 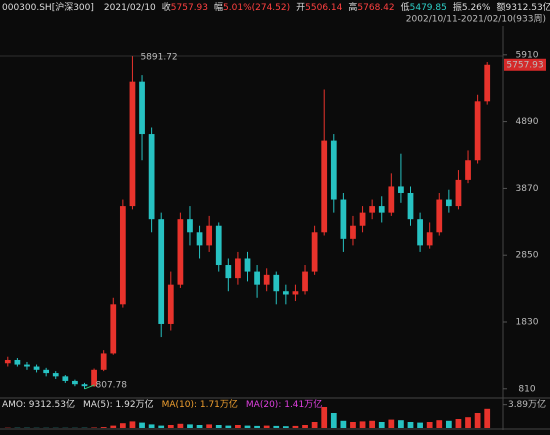 What do you see at coordinates (38, 404) in the screenshot?
I see `volume-legend-item: AMO: 9312.53亿` at bounding box center [38, 404].